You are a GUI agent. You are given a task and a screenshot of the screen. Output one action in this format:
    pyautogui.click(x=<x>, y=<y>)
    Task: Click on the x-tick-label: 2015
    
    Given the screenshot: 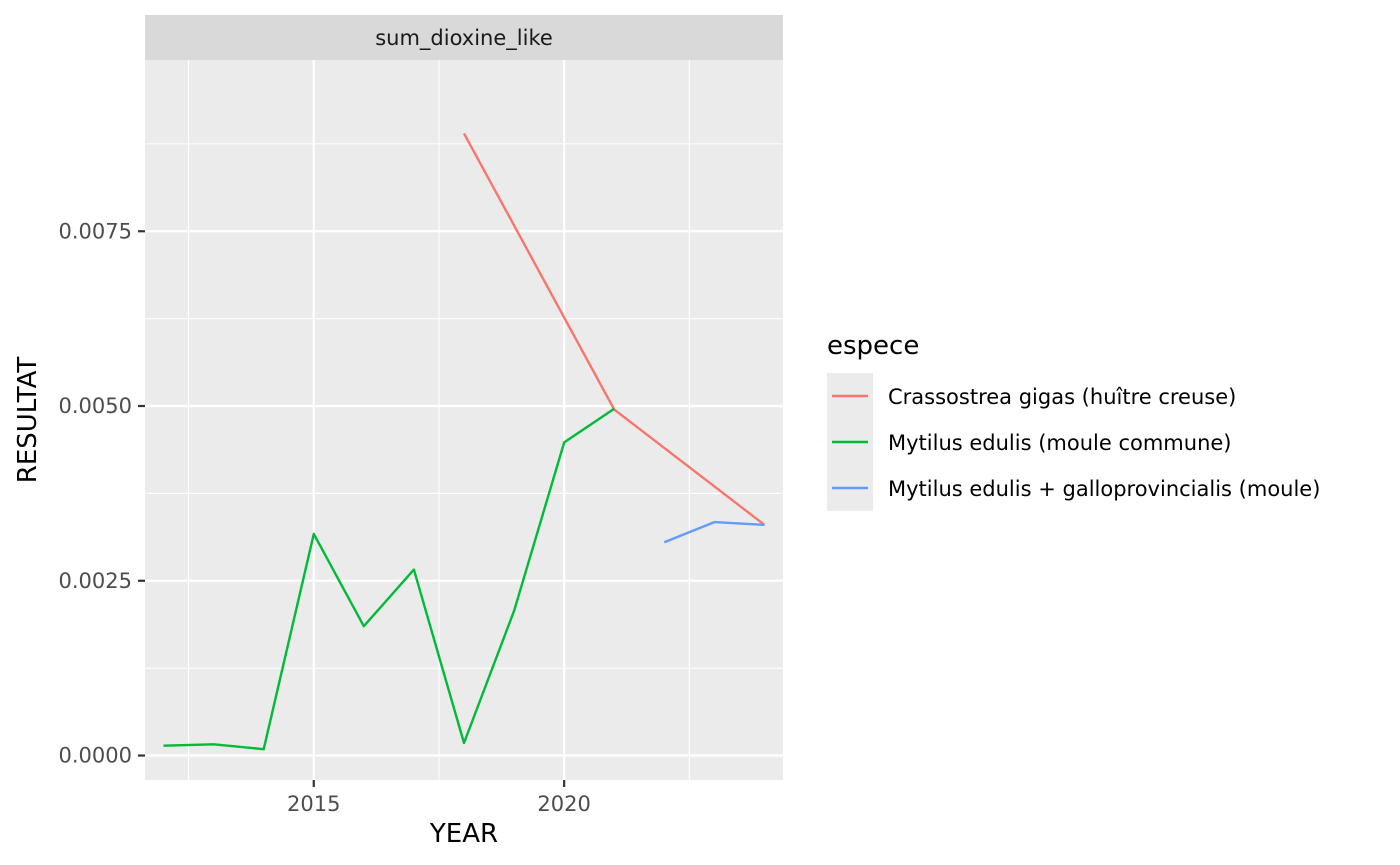 What is the action you would take?
    pyautogui.click(x=313, y=804)
    